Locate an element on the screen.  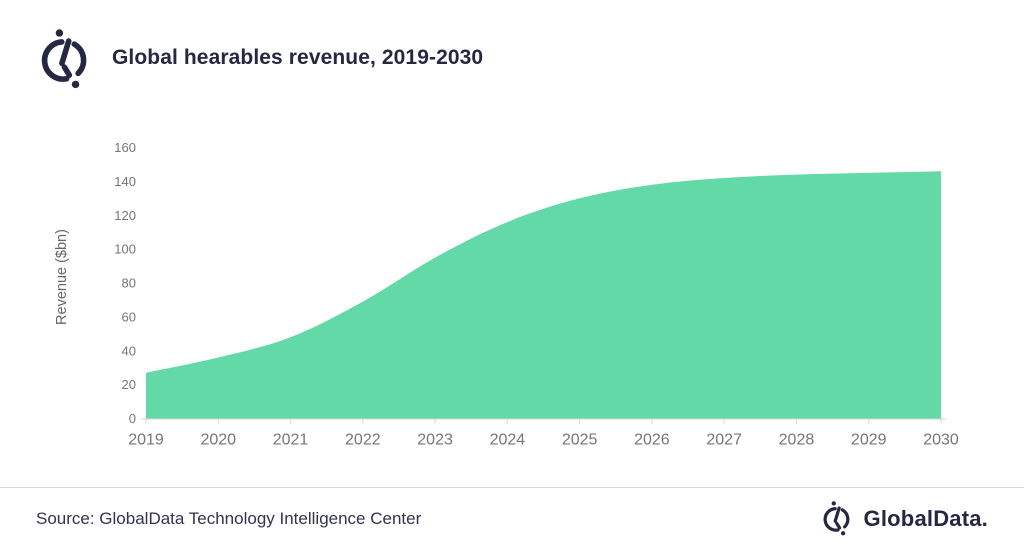
x-axis-tick-label: 2022 is located at coordinates (363, 440).